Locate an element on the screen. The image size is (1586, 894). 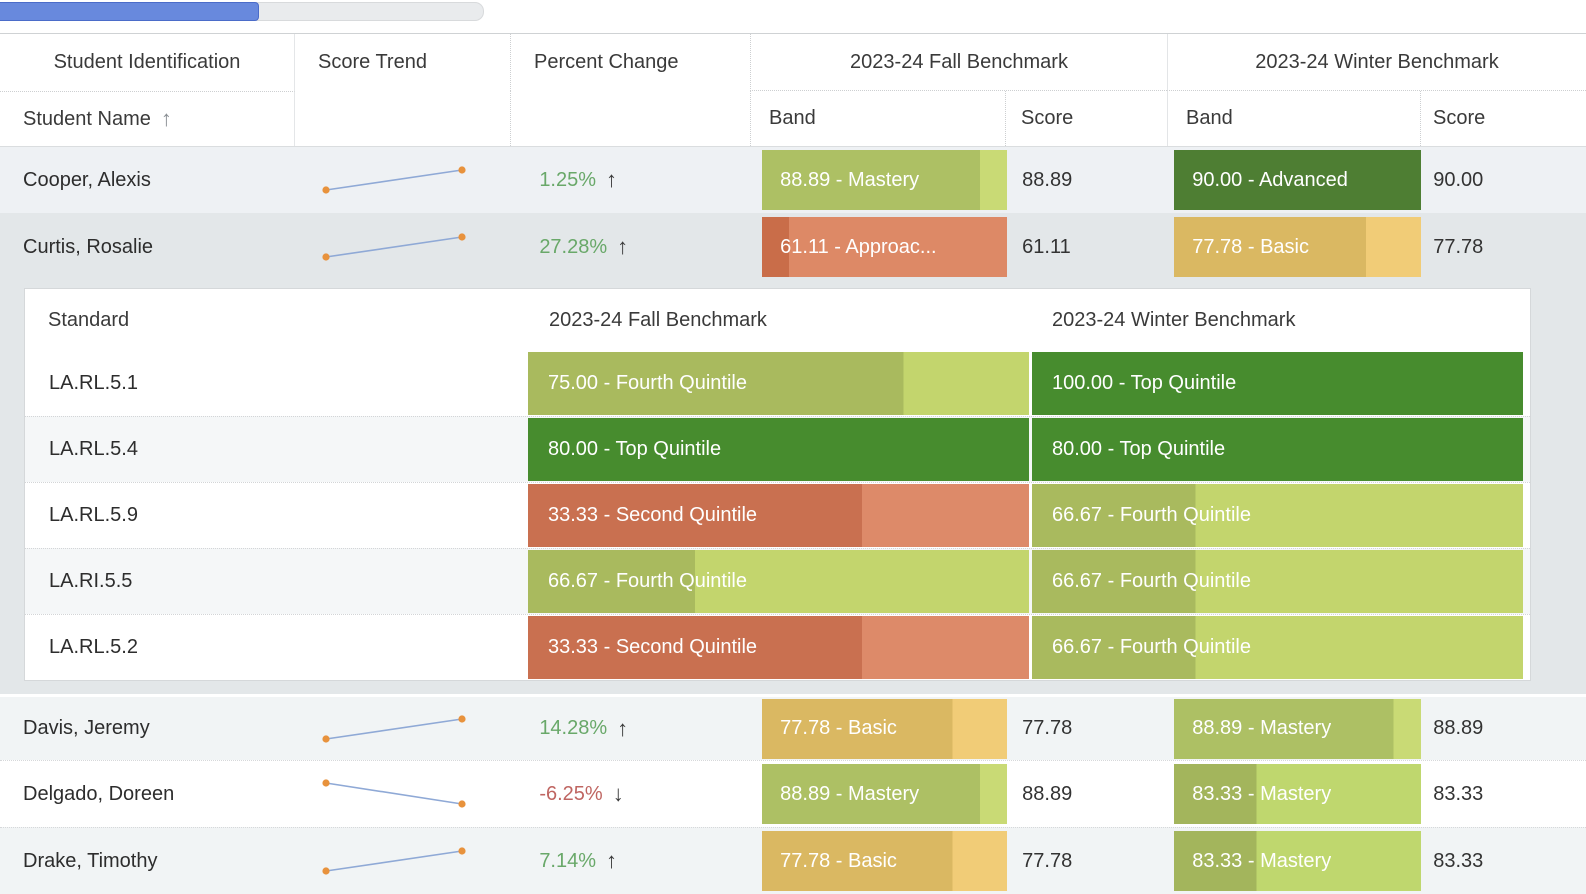
percent-change-cell: -6.25% ↓ is located at coordinates (637, 794).